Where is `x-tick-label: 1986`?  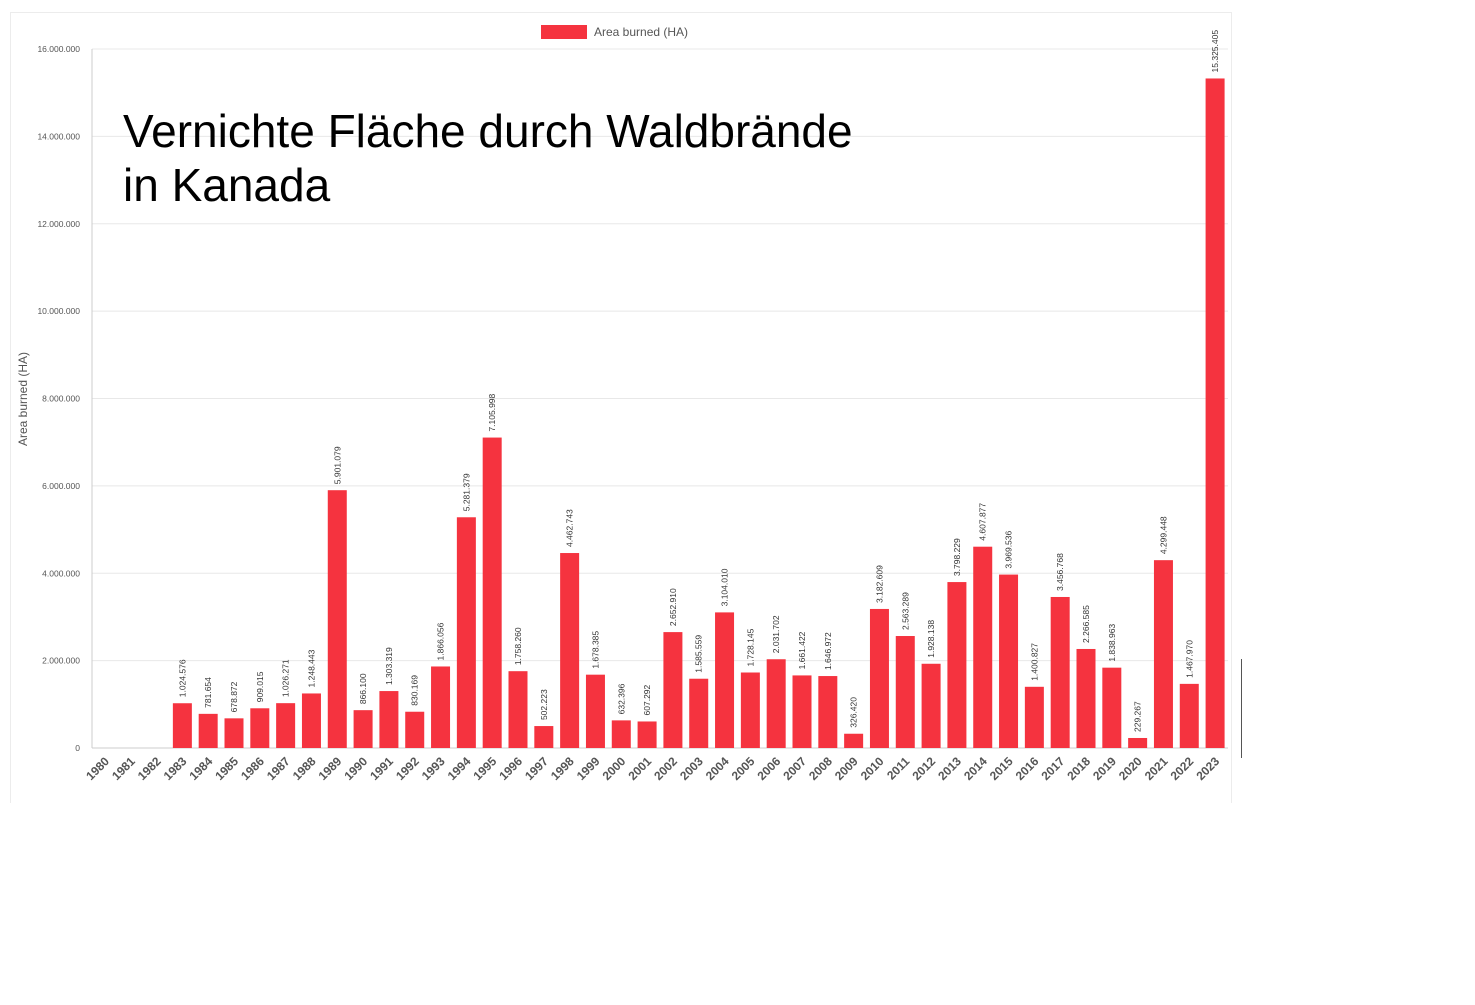 x-tick-label: 1986 is located at coordinates (252, 768).